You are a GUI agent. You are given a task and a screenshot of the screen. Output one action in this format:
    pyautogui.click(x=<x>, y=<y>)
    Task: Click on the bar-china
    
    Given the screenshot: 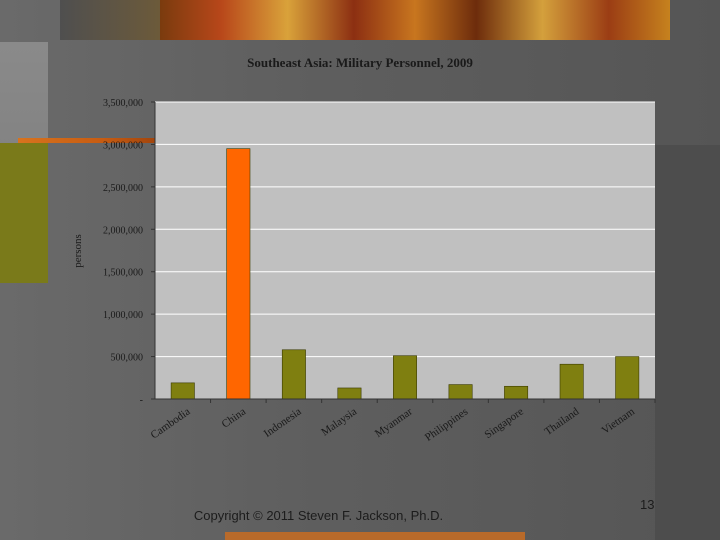 What is the action you would take?
    pyautogui.click(x=238, y=274)
    